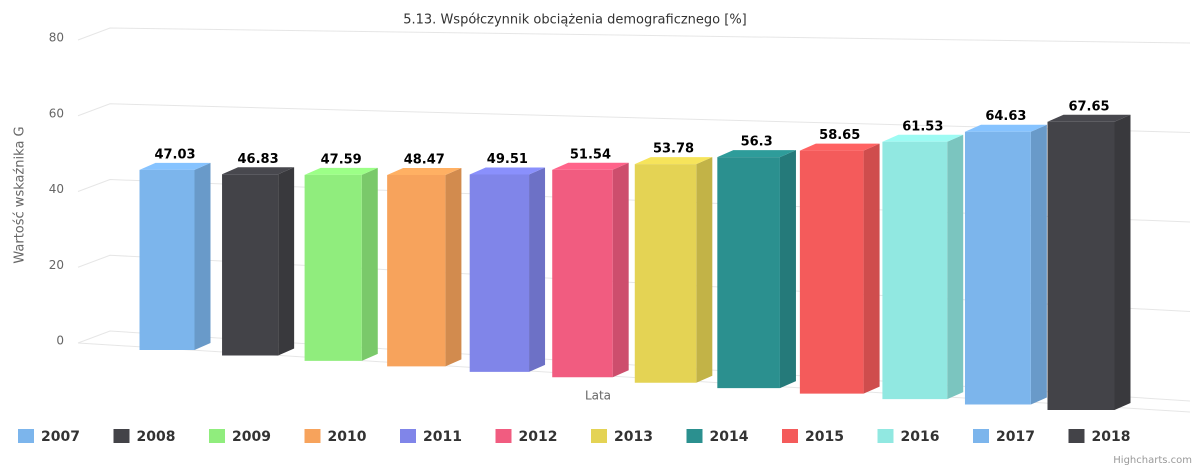 The image size is (1203, 469). What do you see at coordinates (424, 160) in the screenshot?
I see `data-label: 48.47` at bounding box center [424, 160].